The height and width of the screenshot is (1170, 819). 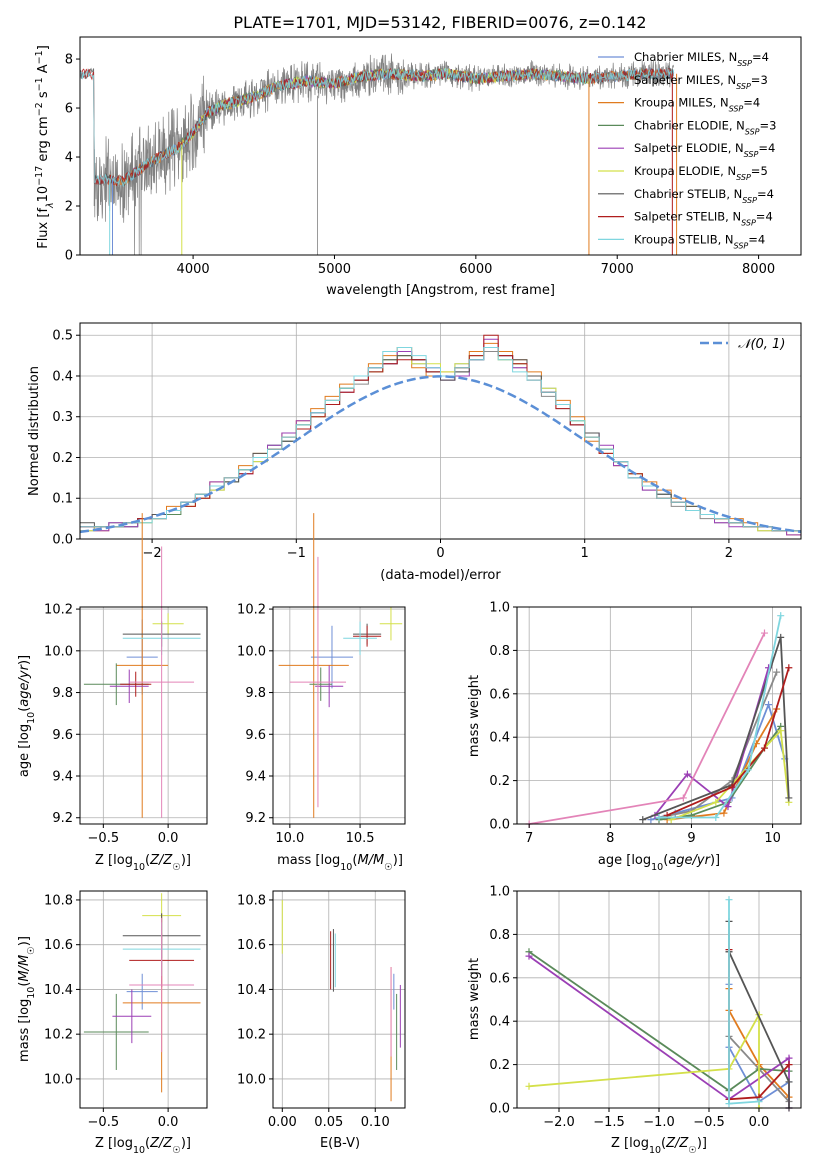 What do you see at coordinates (34, 431) in the screenshot?
I see `histogram-ylabel: Normed distribution` at bounding box center [34, 431].